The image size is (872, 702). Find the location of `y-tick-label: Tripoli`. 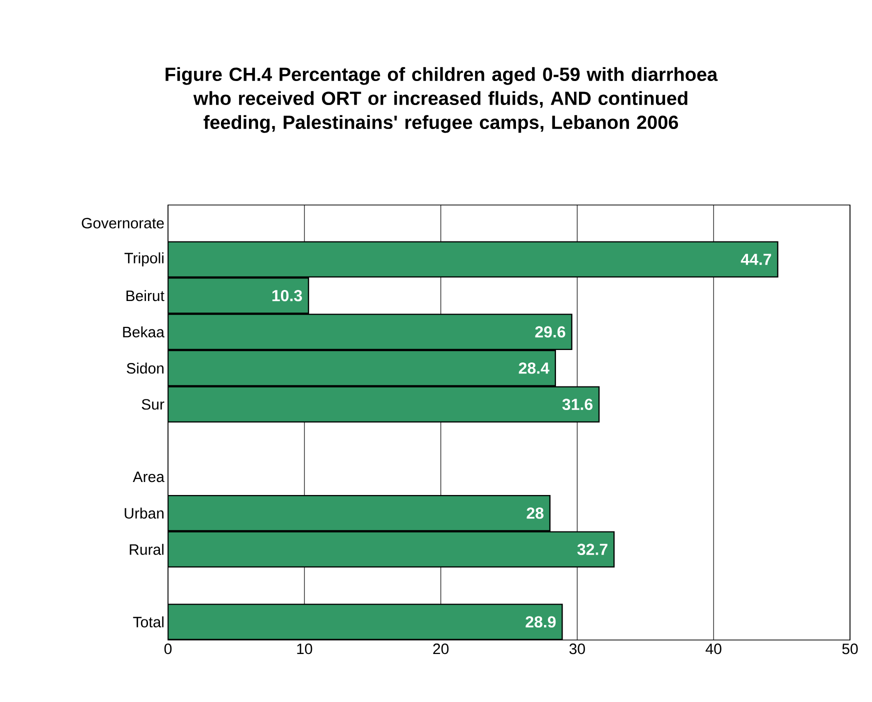

y-tick-label: Tripoli is located at coordinates (144, 259).